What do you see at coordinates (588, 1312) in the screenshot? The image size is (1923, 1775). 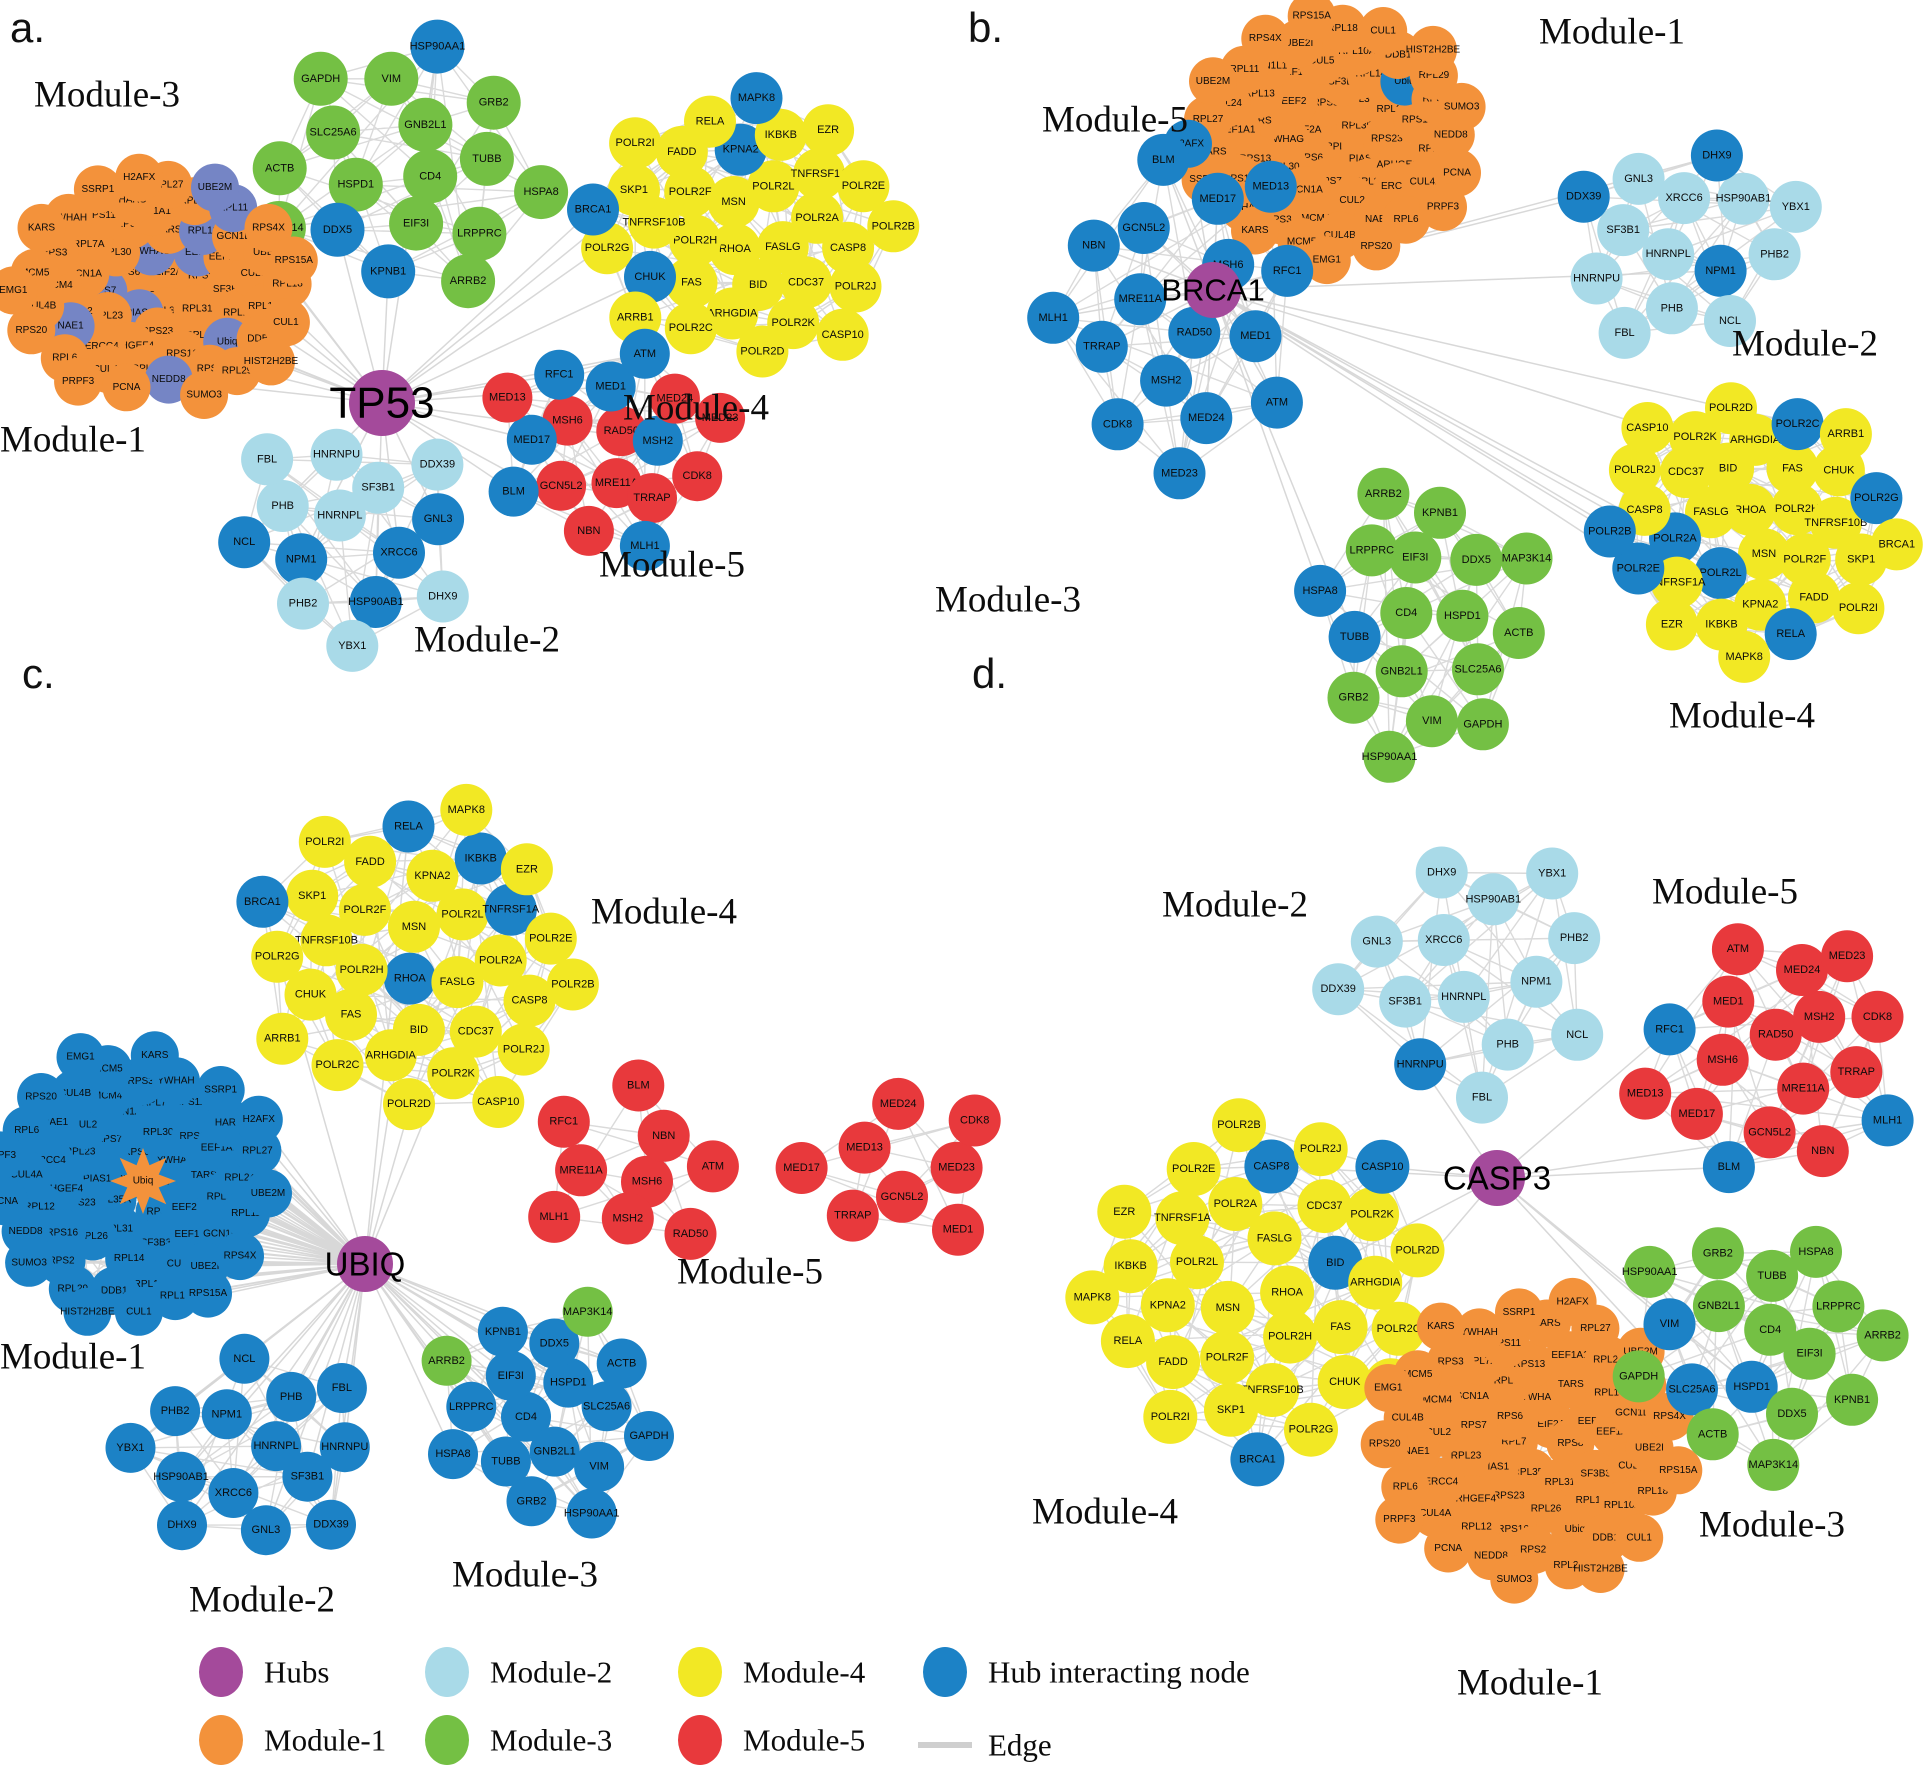 I see `gene-label: MAP3K14` at bounding box center [588, 1312].